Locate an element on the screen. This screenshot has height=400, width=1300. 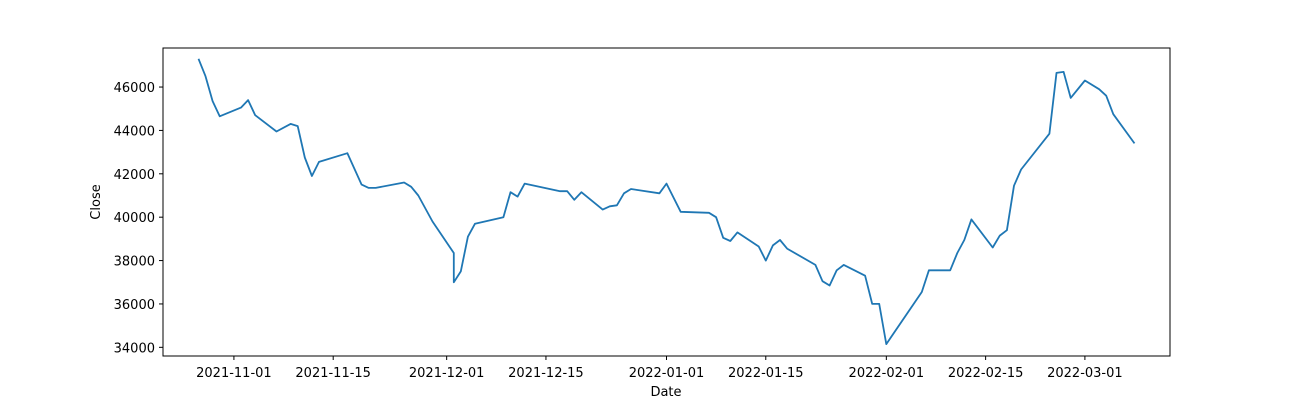
x-tick-label: 2022-02-15 is located at coordinates (986, 373).